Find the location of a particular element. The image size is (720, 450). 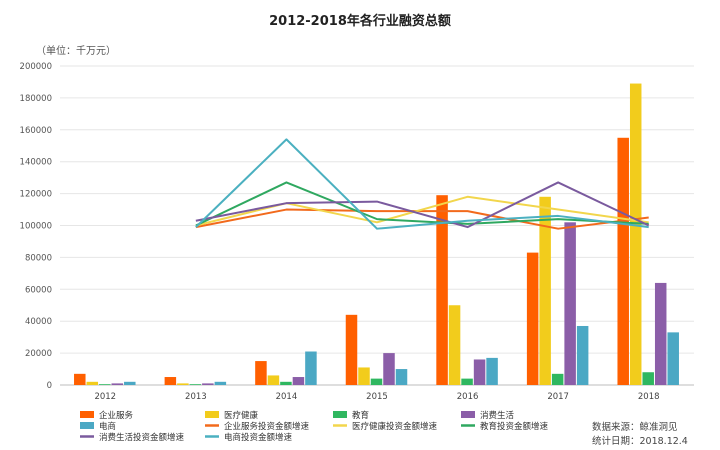

x-axis: 2012 2013 2014 2015 2016 2017 2018 is located at coordinates (376, 397).